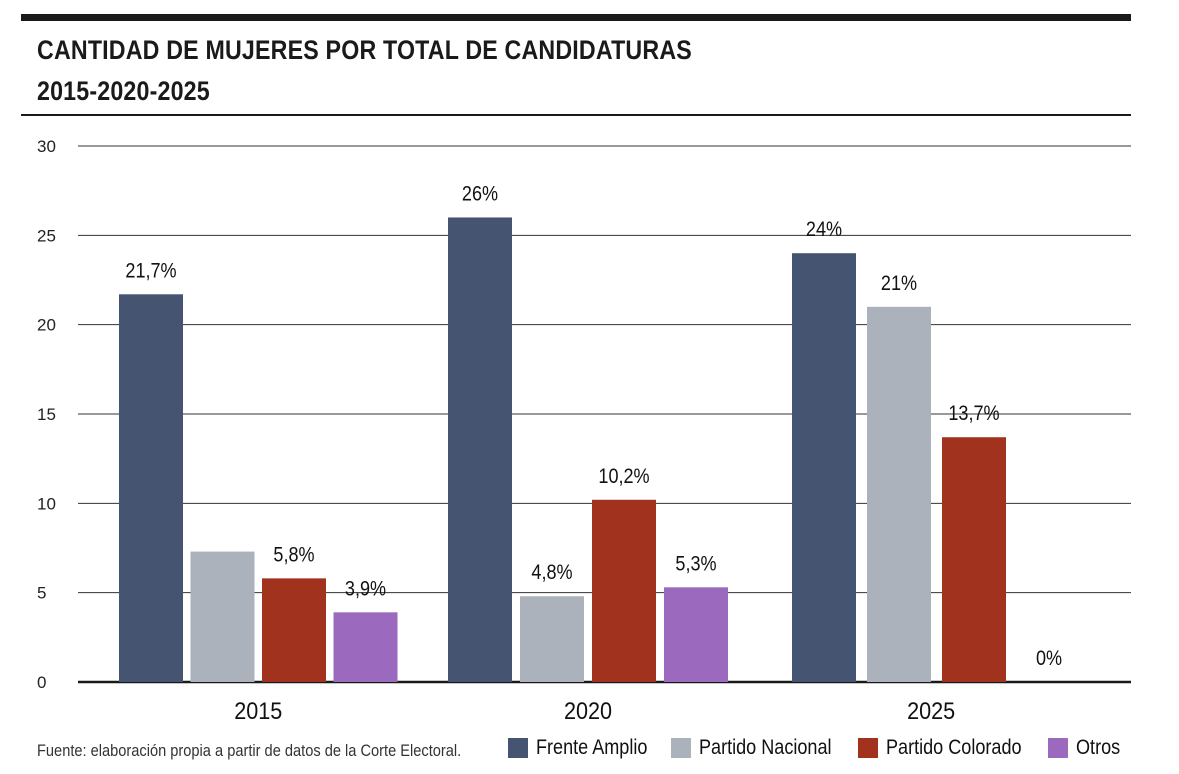 The height and width of the screenshot is (774, 1179). I want to click on y-tick-label: 5, so click(41, 593).